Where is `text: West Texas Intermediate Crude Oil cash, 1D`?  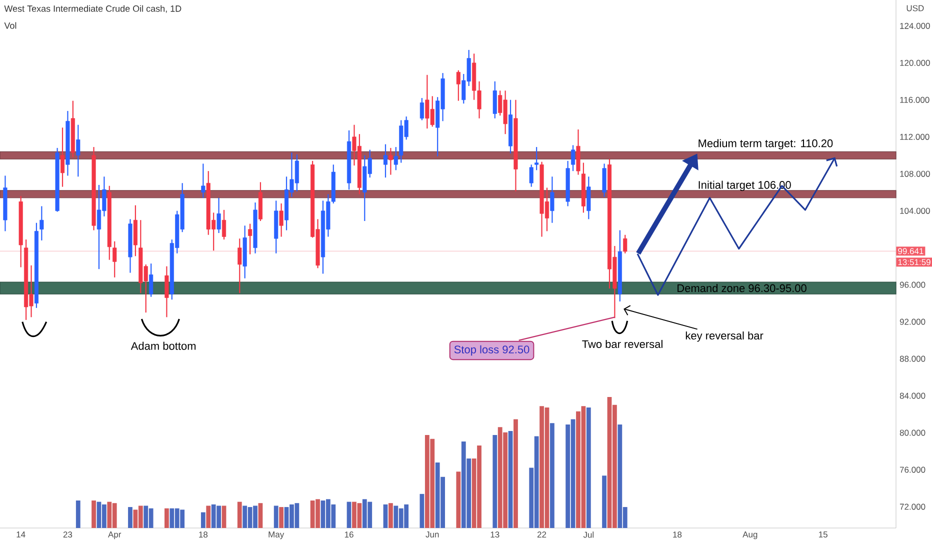
text: West Texas Intermediate Crude Oil cash, 1D is located at coordinates (93, 9).